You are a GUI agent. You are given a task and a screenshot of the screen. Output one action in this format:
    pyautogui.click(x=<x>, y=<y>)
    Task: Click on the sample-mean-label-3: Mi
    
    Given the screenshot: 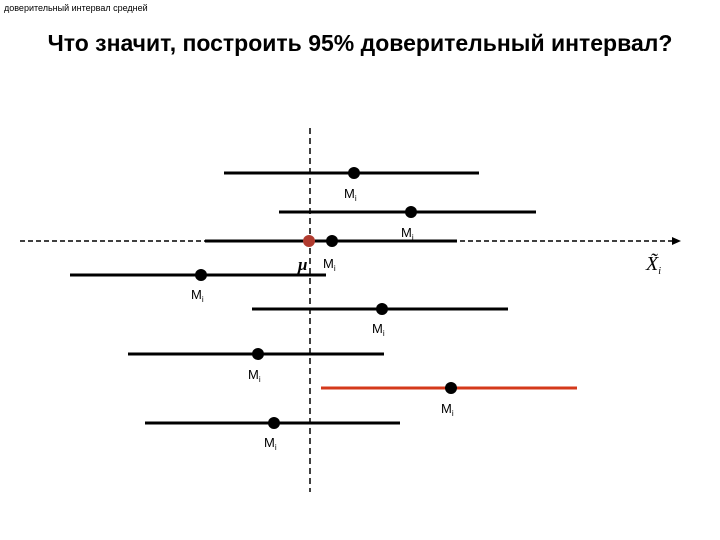 What is the action you would take?
    pyautogui.click(x=329, y=264)
    